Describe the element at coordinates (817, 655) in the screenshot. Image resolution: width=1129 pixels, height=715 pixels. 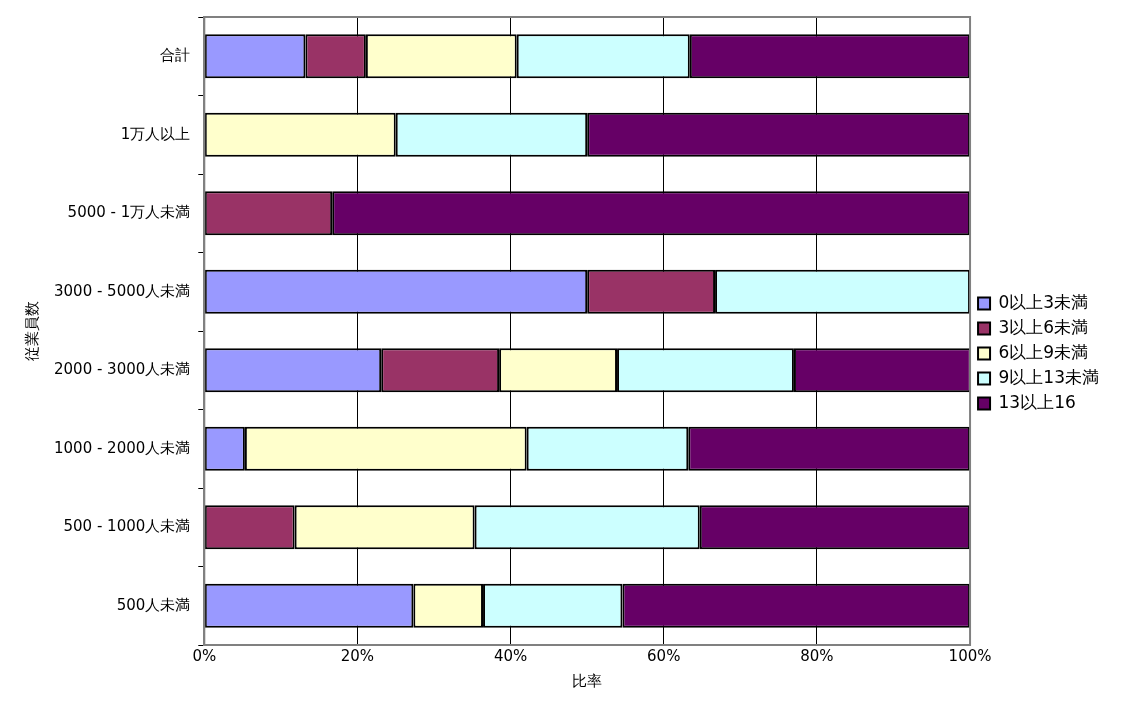
I see `x-tick-label: 80%` at that location.